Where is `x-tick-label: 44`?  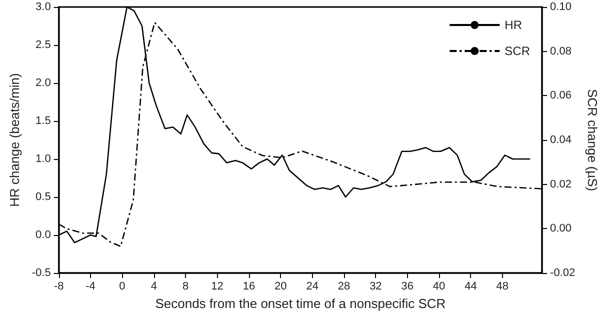 x-tick-label: 44 is located at coordinates (470, 286).